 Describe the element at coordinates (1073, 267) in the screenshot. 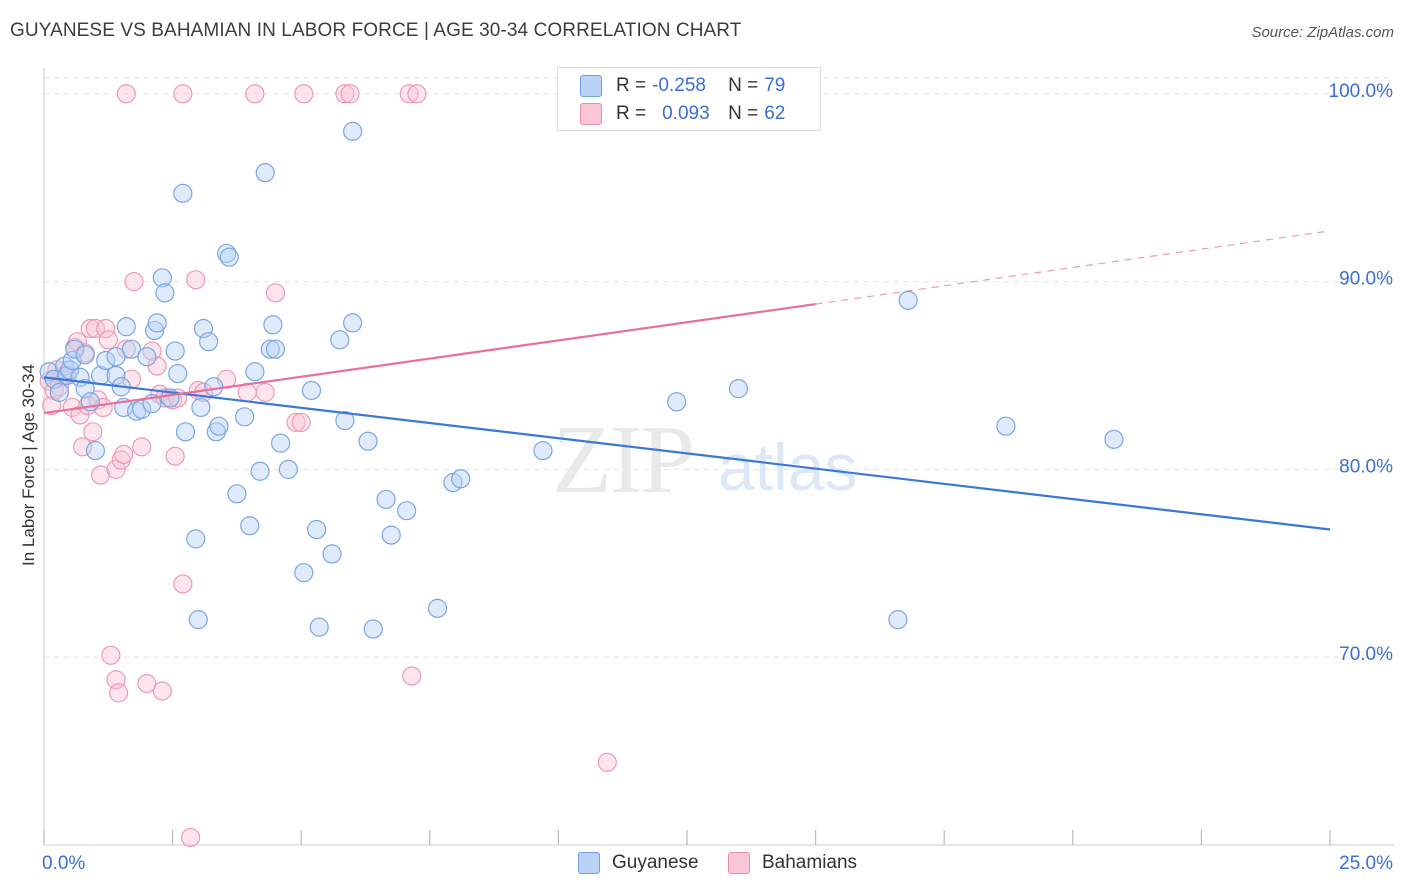

I see `trendline-bahamians-extension` at that location.